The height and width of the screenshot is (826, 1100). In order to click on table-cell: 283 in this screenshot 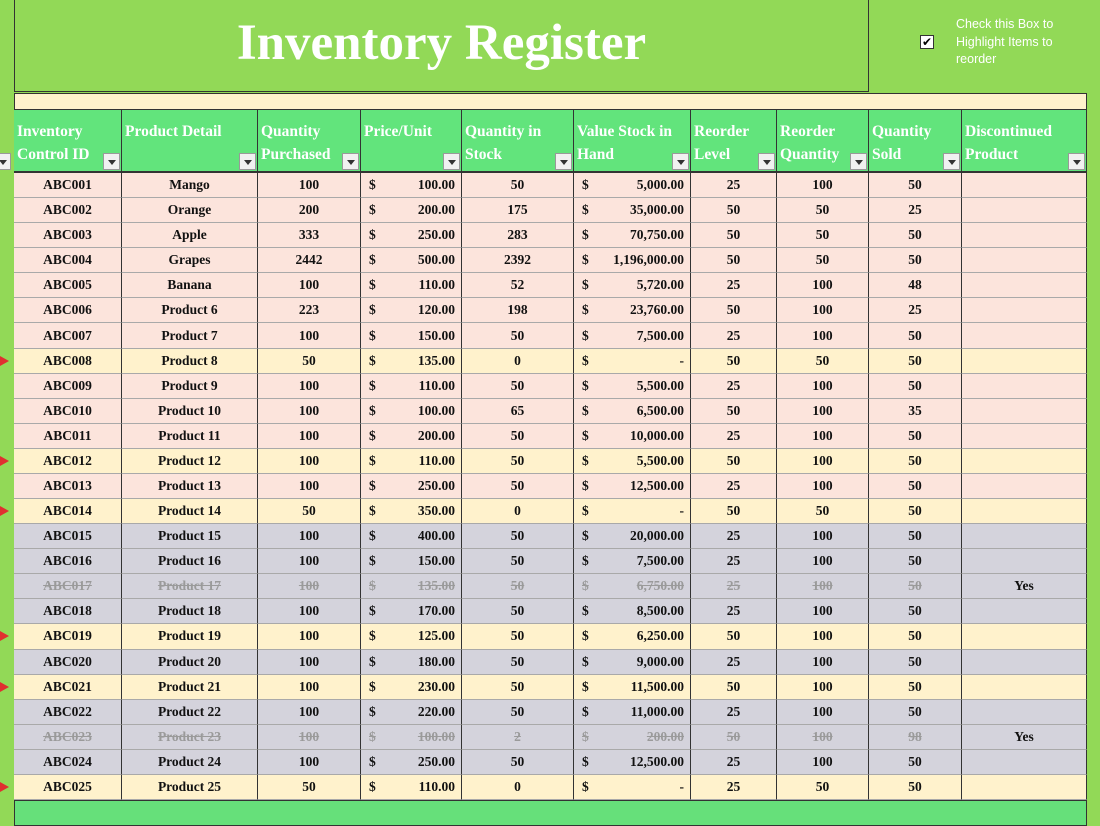, I will do `click(518, 236)`.